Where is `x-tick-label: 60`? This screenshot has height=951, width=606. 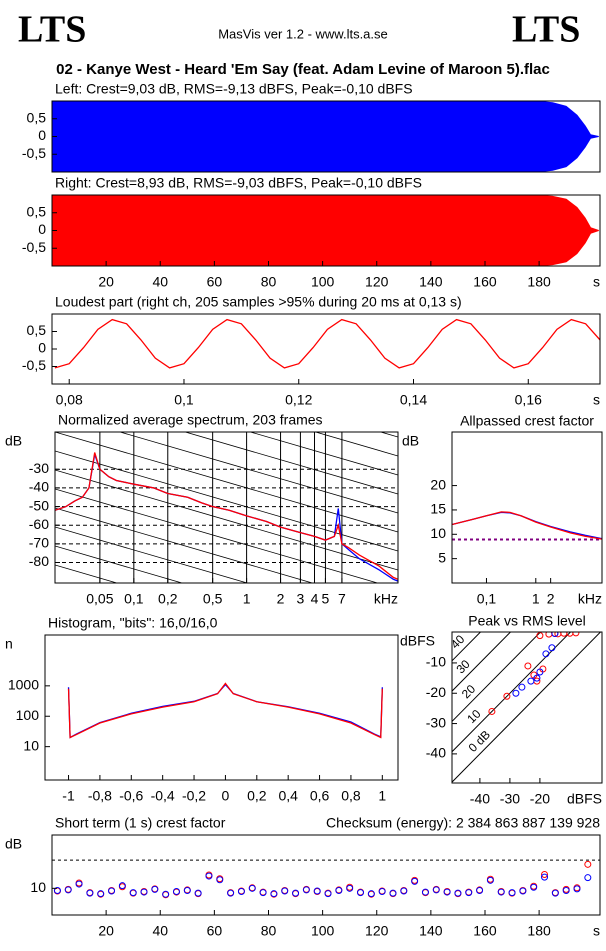 x-tick-label: 60 is located at coordinates (215, 282).